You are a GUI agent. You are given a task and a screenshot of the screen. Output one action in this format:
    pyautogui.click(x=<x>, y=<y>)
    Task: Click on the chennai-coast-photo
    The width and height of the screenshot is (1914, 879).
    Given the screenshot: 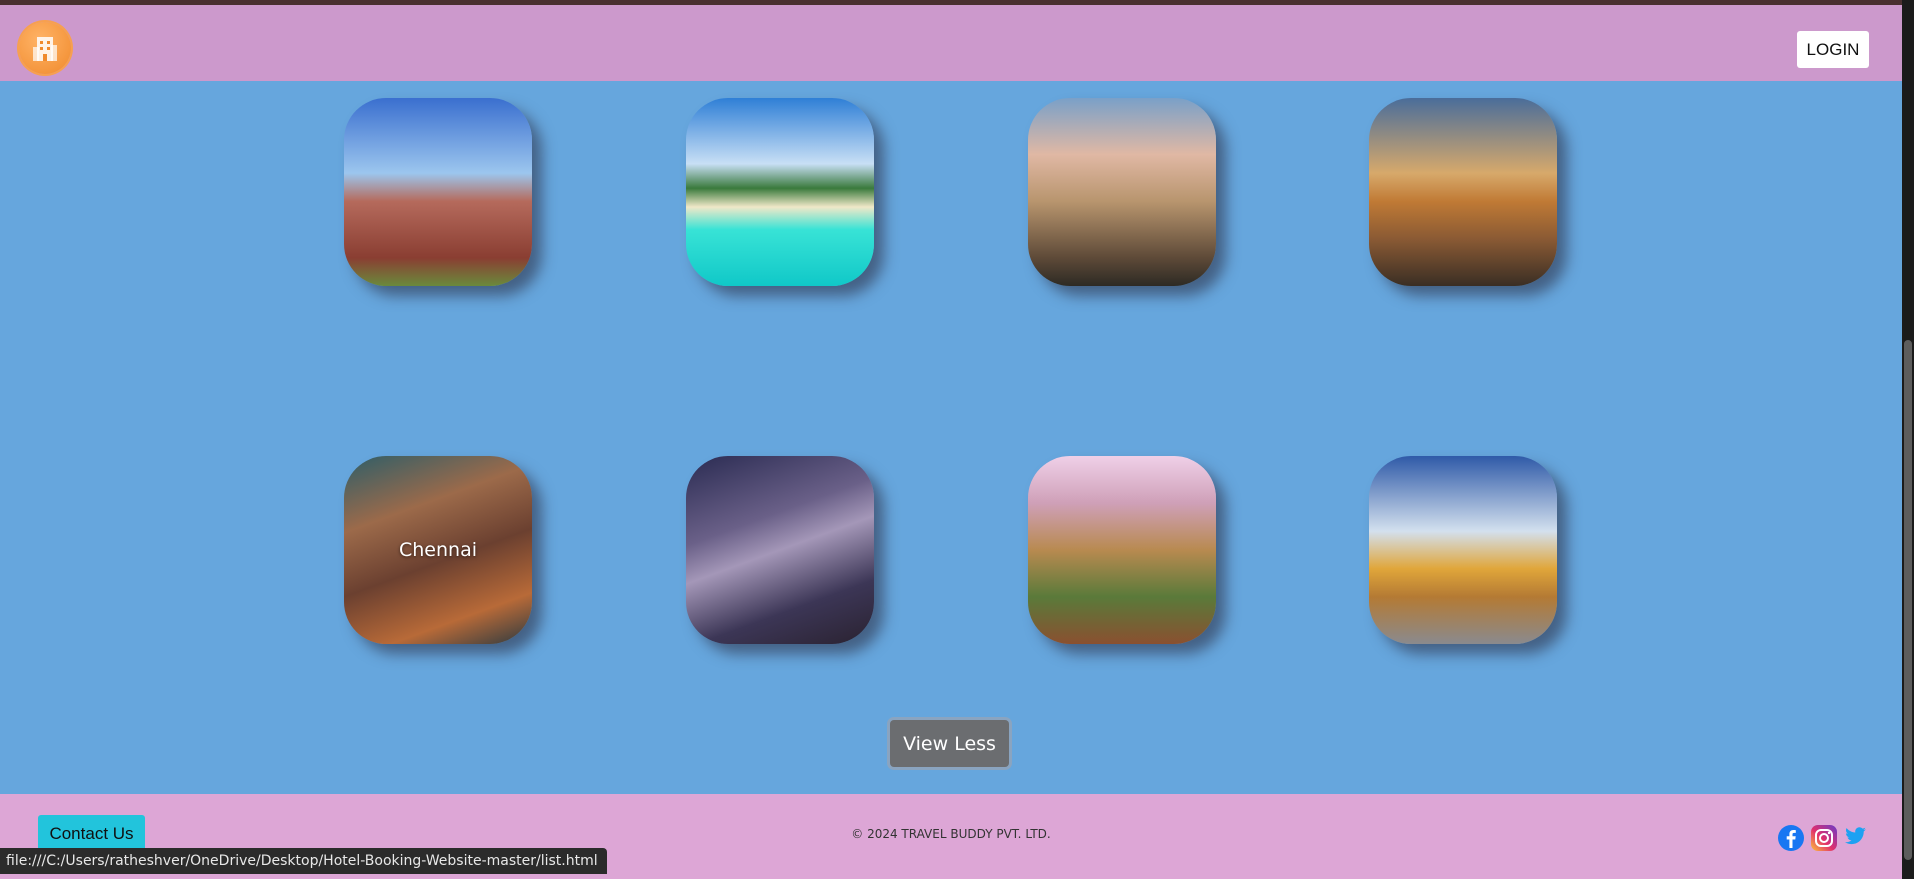 What is the action you would take?
    pyautogui.click(x=438, y=550)
    